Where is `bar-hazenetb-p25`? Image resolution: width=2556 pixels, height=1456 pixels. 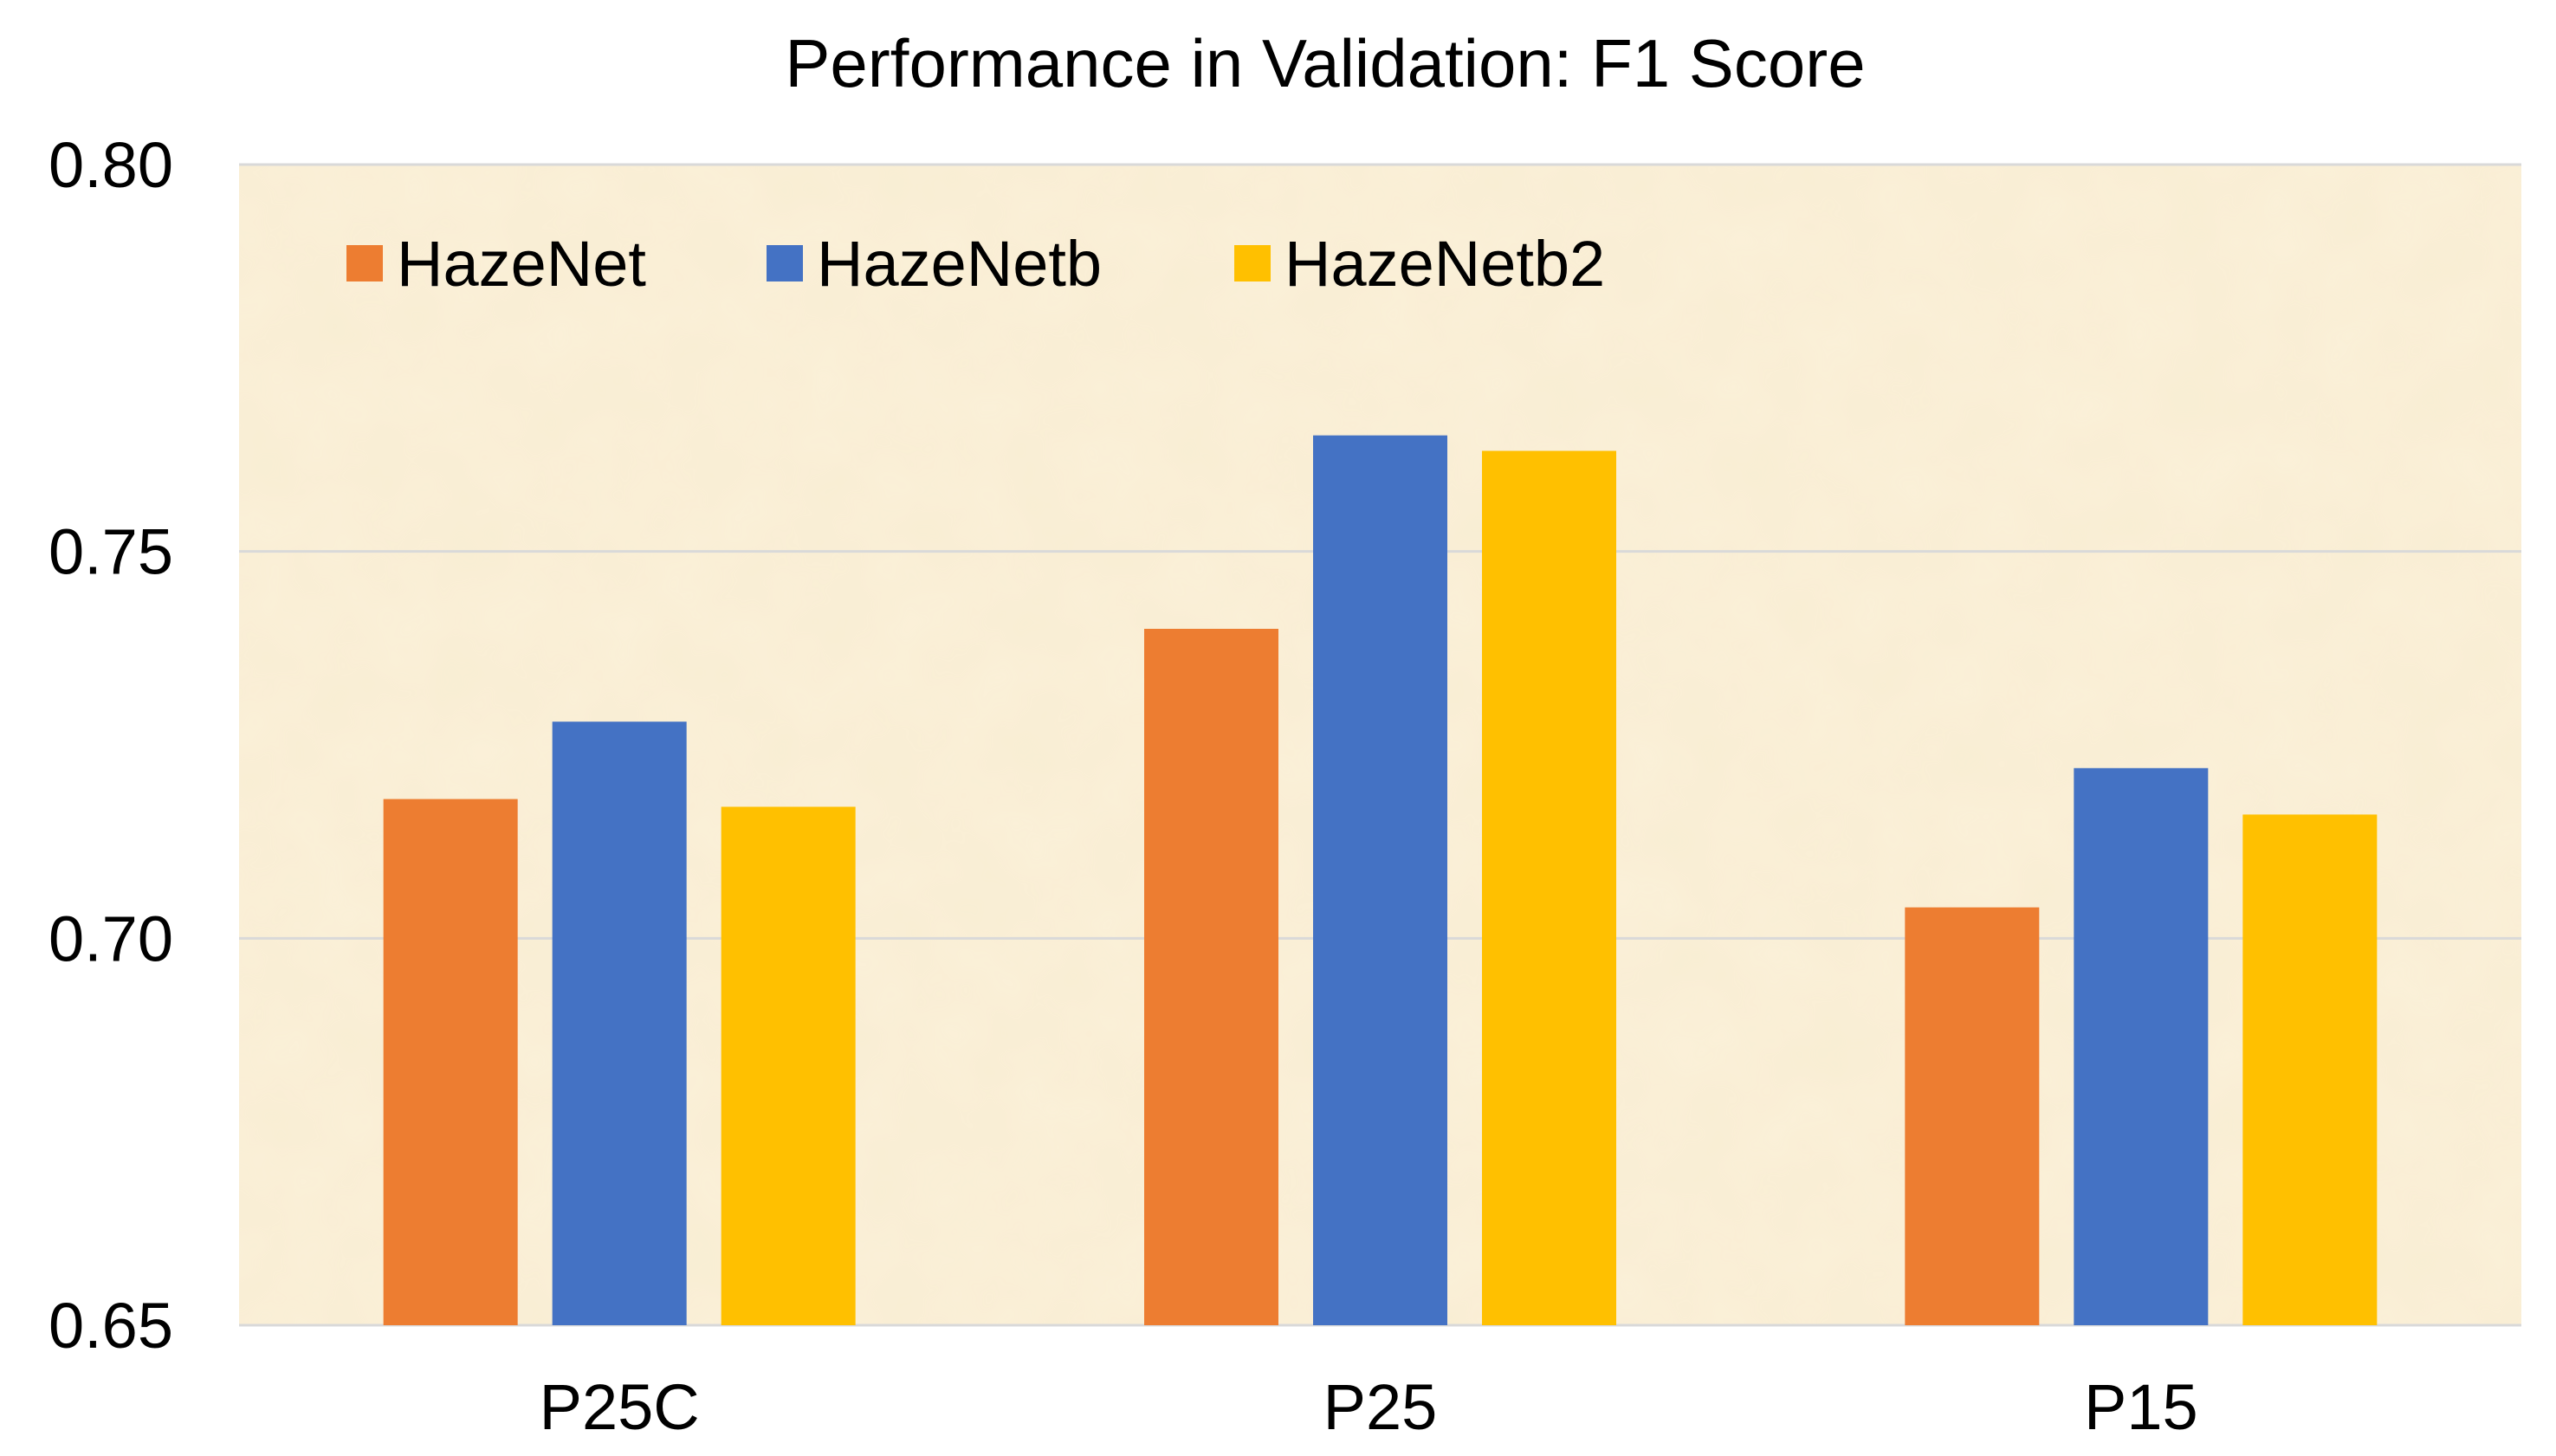
bar-hazenetb-p25 is located at coordinates (1380, 880).